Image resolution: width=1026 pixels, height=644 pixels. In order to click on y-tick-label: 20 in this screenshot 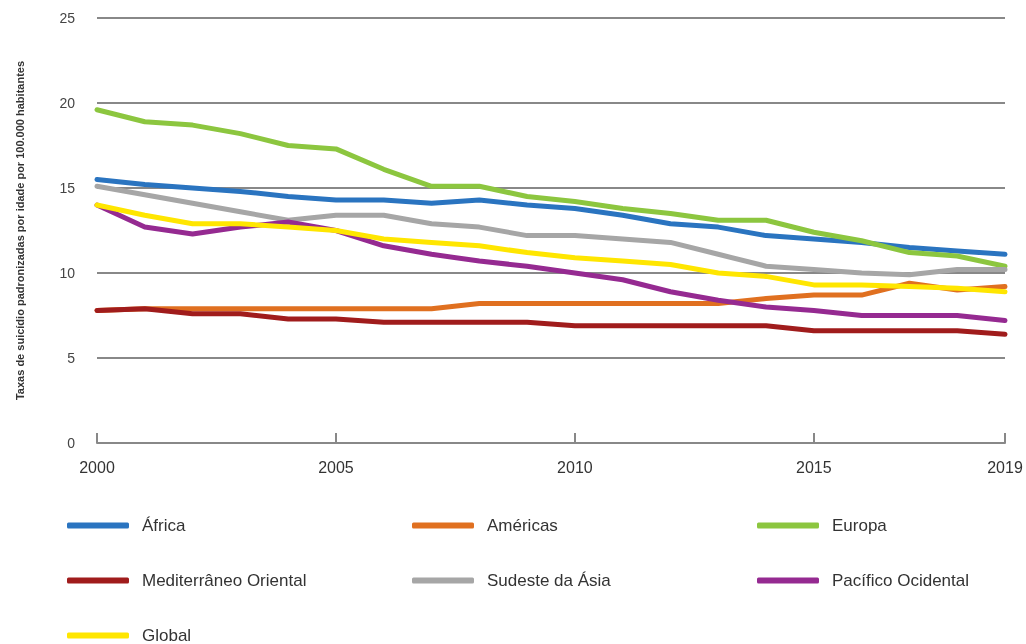, I will do `click(67, 103)`.